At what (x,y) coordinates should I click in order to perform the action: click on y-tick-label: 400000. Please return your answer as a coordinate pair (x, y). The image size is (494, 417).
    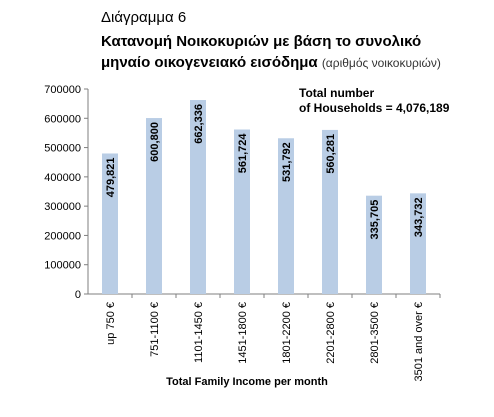
    Looking at the image, I should click on (62, 178).